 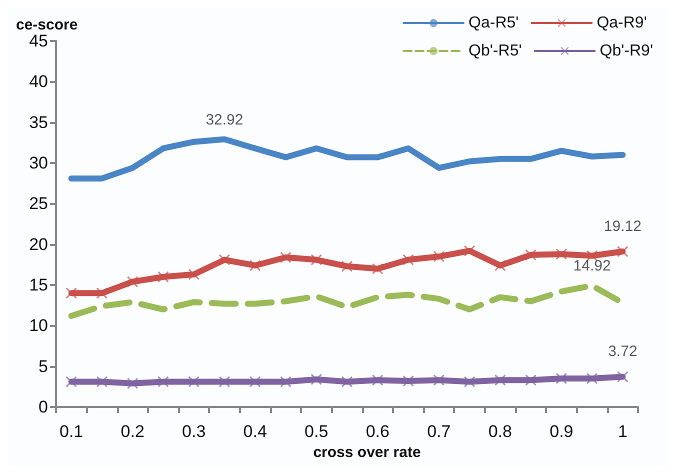 What do you see at coordinates (316, 431) in the screenshot?
I see `x-tick-label: 0.5` at bounding box center [316, 431].